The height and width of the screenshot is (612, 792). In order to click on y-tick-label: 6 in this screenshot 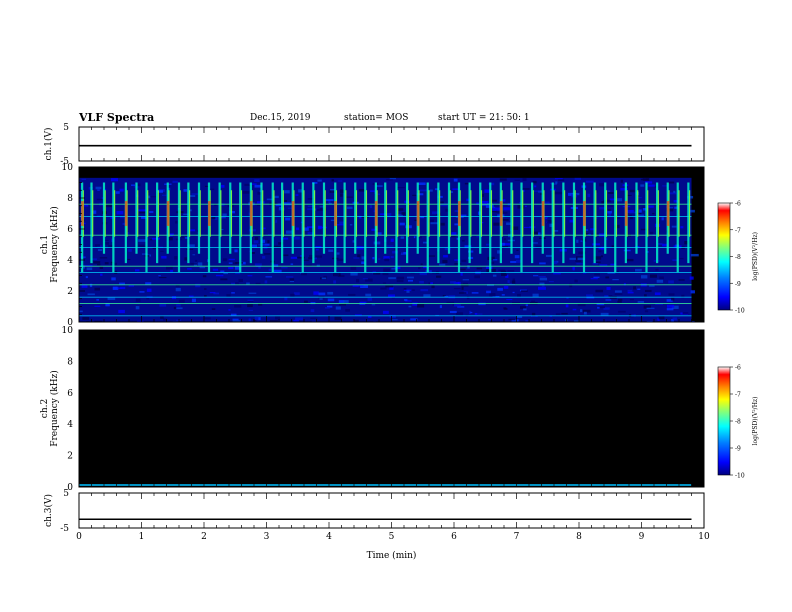, I will do `click(70, 394)`.